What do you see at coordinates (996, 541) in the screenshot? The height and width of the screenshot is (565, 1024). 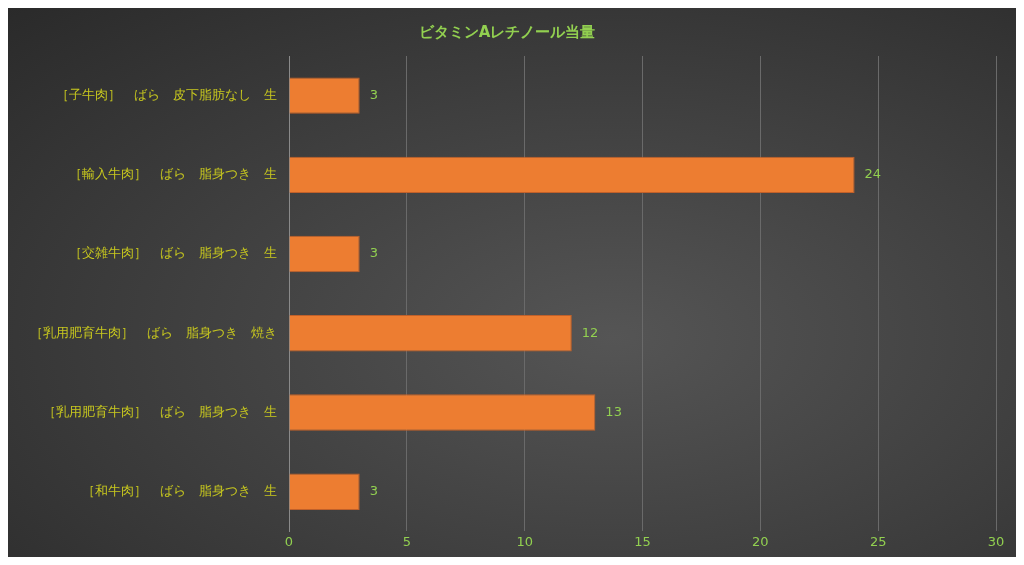 I see `x-tick-label: 30` at bounding box center [996, 541].